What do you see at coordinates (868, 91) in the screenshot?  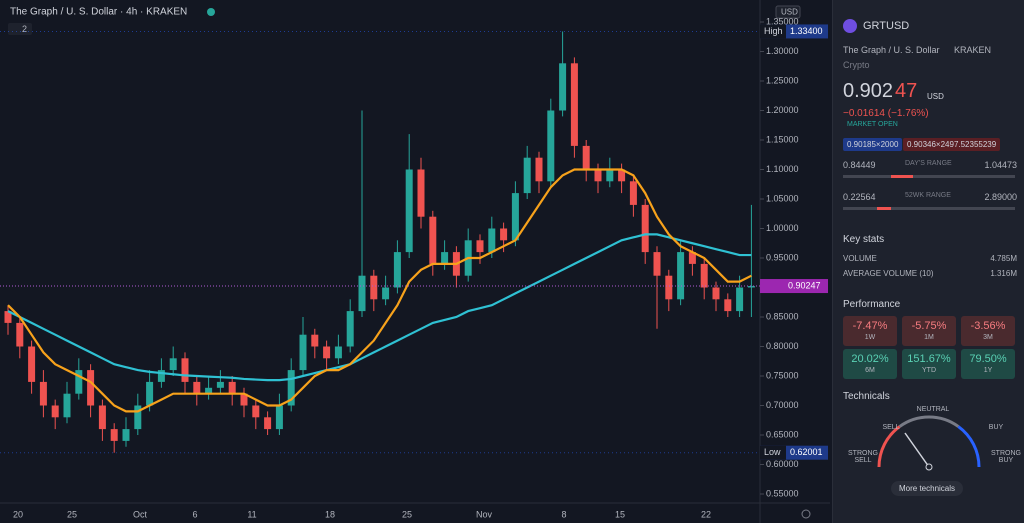 I see `price-main: 0.902` at bounding box center [868, 91].